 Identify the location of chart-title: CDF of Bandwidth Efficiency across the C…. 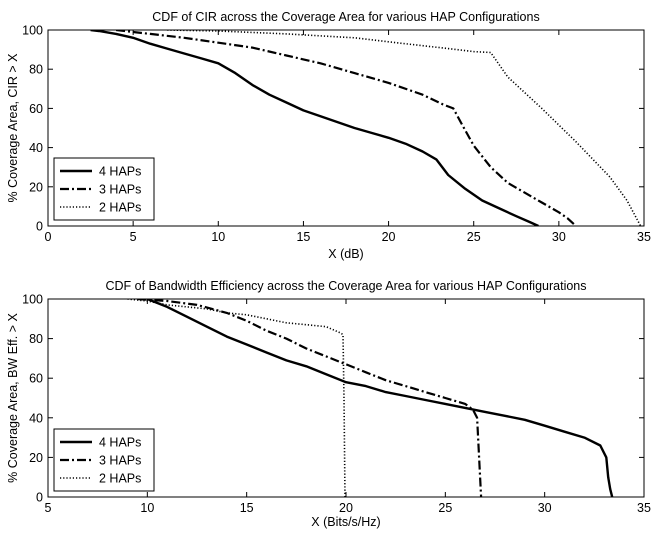
(345, 286).